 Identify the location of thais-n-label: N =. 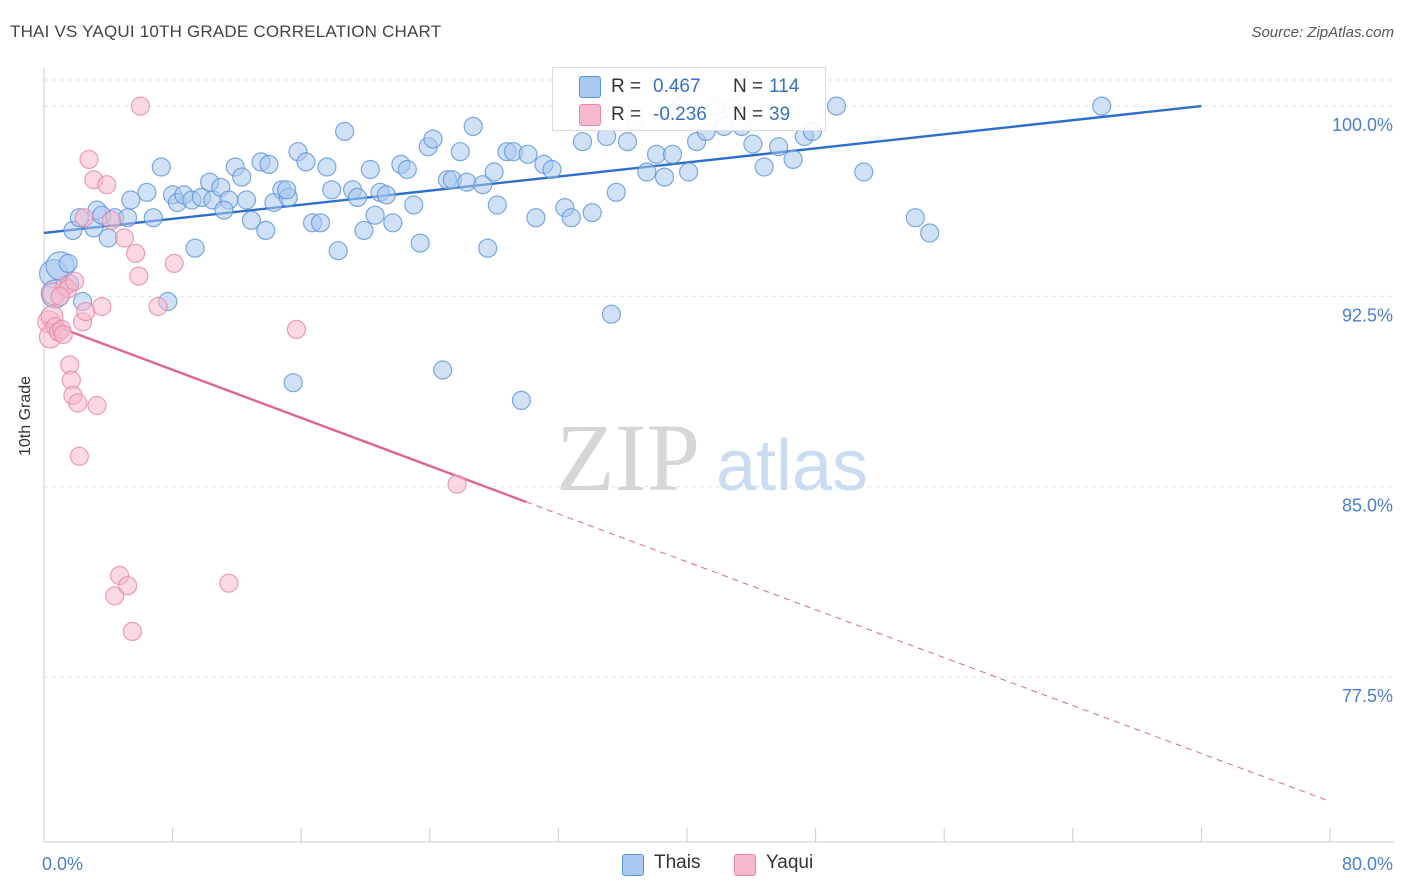
(748, 86).